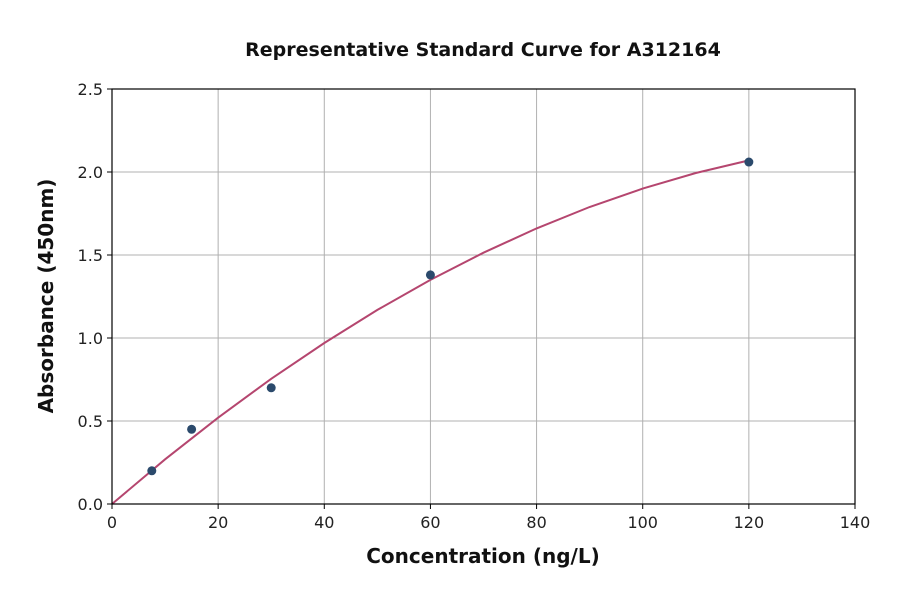  I want to click on y-tick-label: 1.0, so click(90, 338).